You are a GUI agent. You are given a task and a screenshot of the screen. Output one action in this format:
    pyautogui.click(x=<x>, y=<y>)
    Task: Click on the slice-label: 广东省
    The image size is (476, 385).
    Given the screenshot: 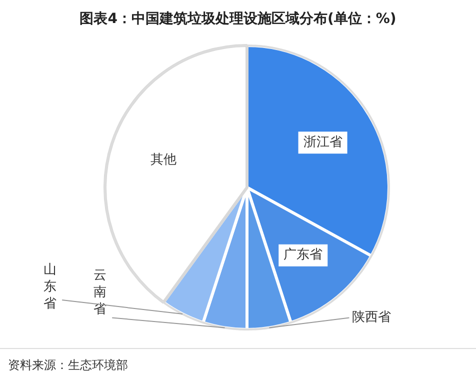 What is the action you would take?
    pyautogui.click(x=303, y=255)
    